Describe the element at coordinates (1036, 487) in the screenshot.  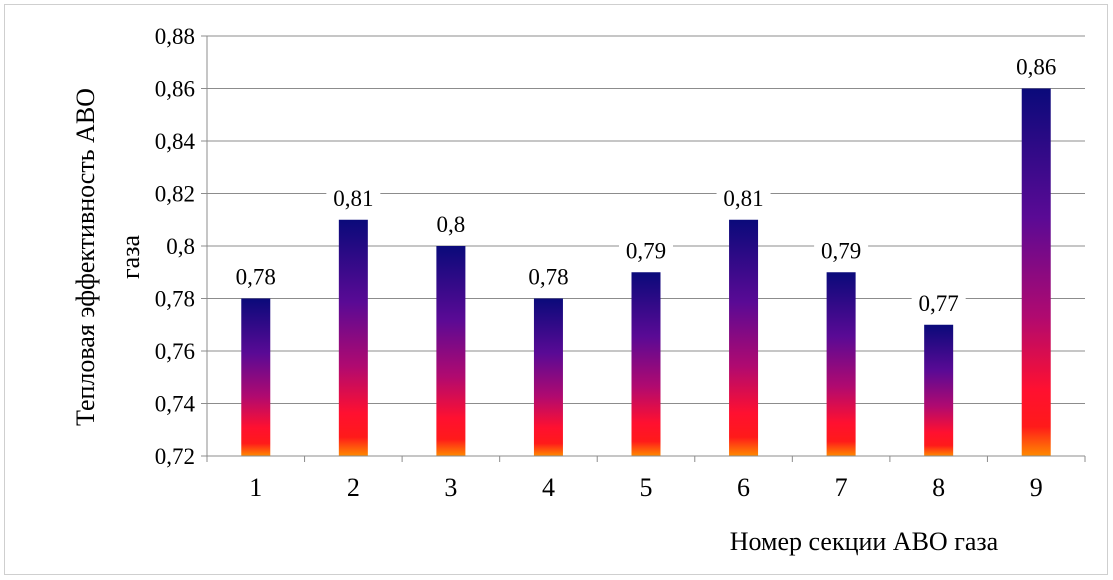
I see `x-tick-label-9: 9` at that location.